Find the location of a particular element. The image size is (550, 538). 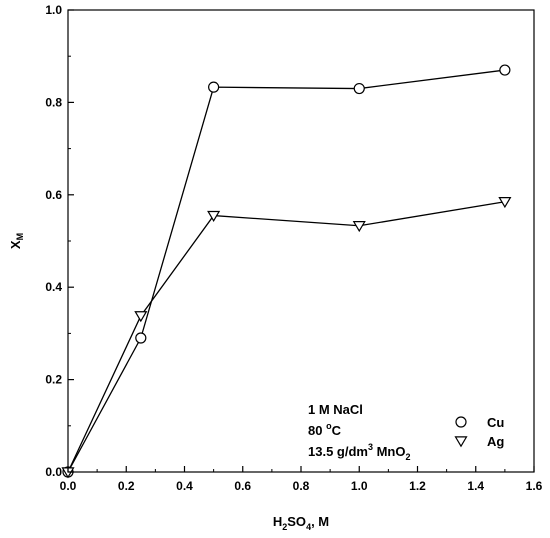

annotation-mno2-mid: MnO is located at coordinates (389, 451).